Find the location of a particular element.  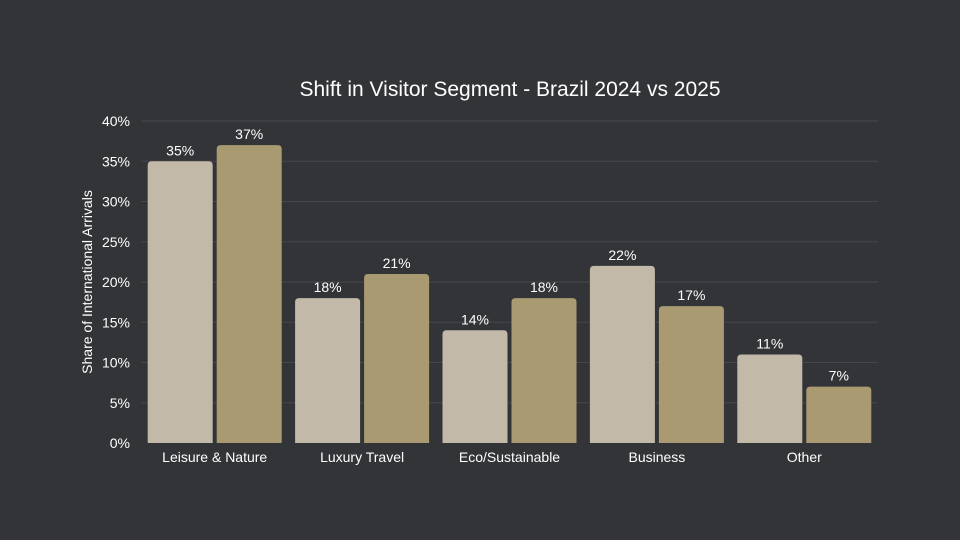

y-tick-label: 0% is located at coordinates (120, 443).